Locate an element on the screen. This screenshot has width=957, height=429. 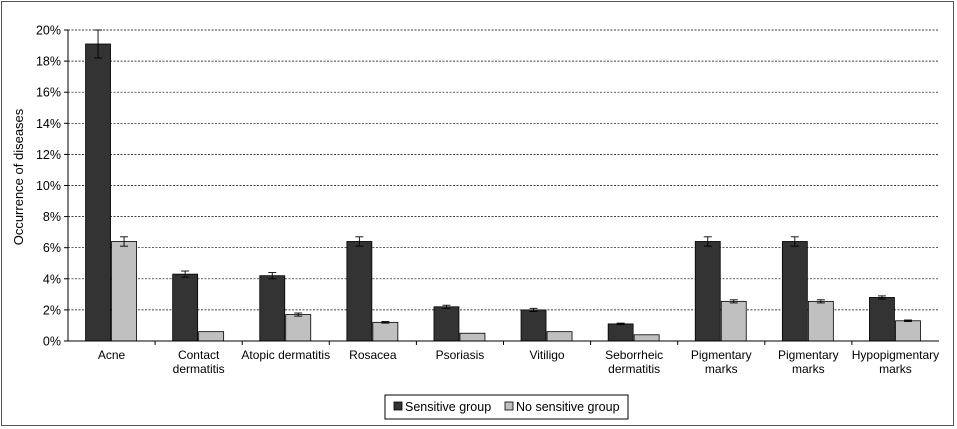
legend-label-no-sensitive: No sensitive group is located at coordinates (568, 407).